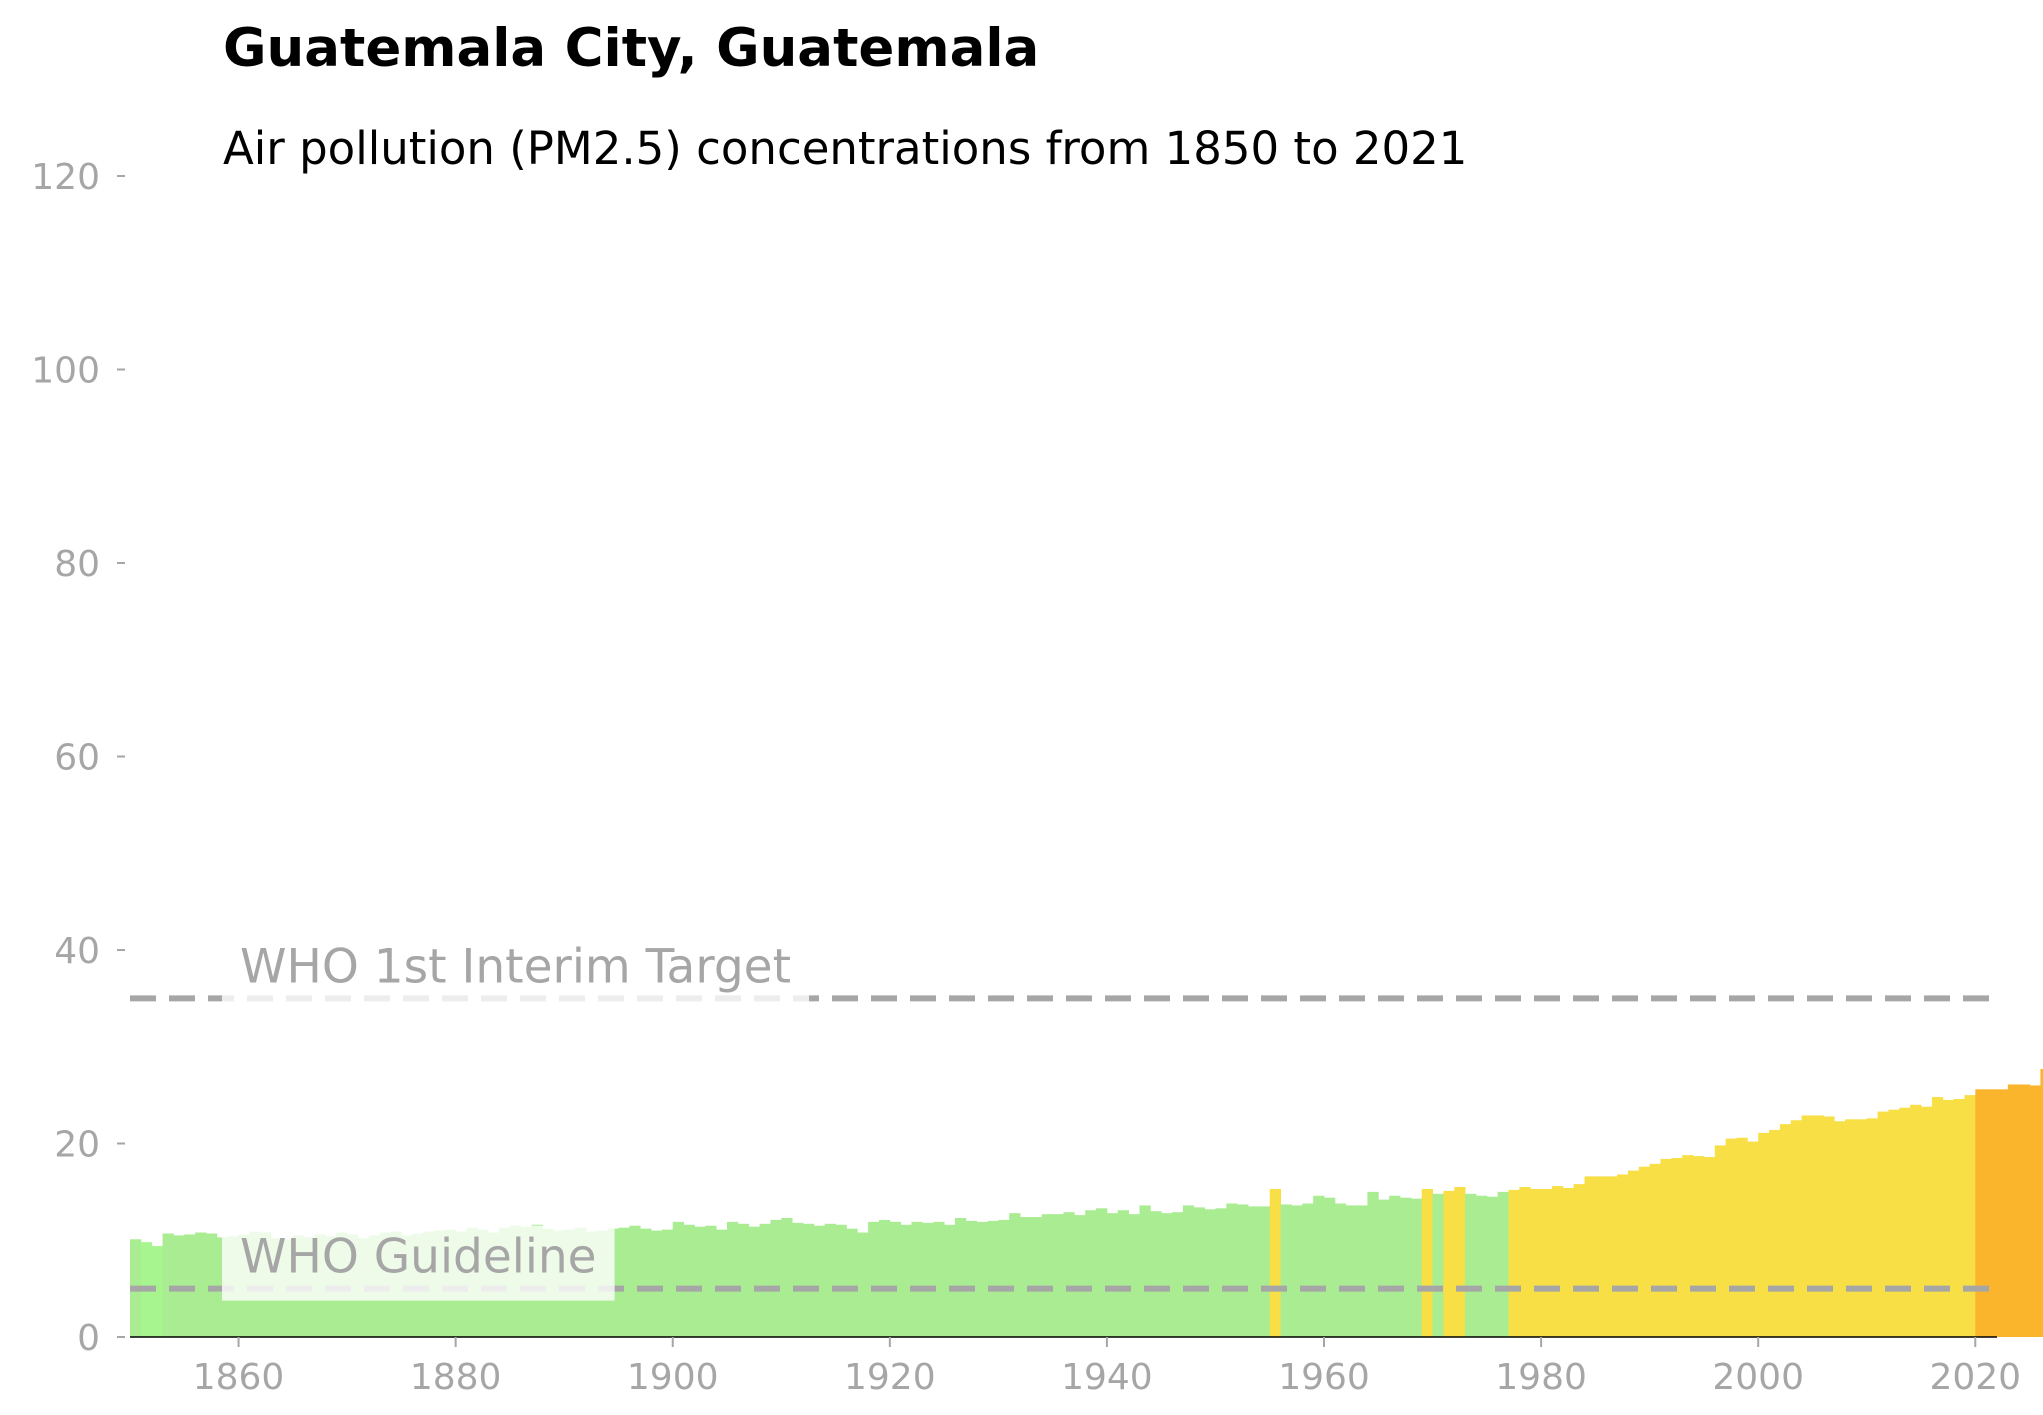  Describe the element at coordinates (819, 1281) in the screenshot. I see `bar-1913` at that location.